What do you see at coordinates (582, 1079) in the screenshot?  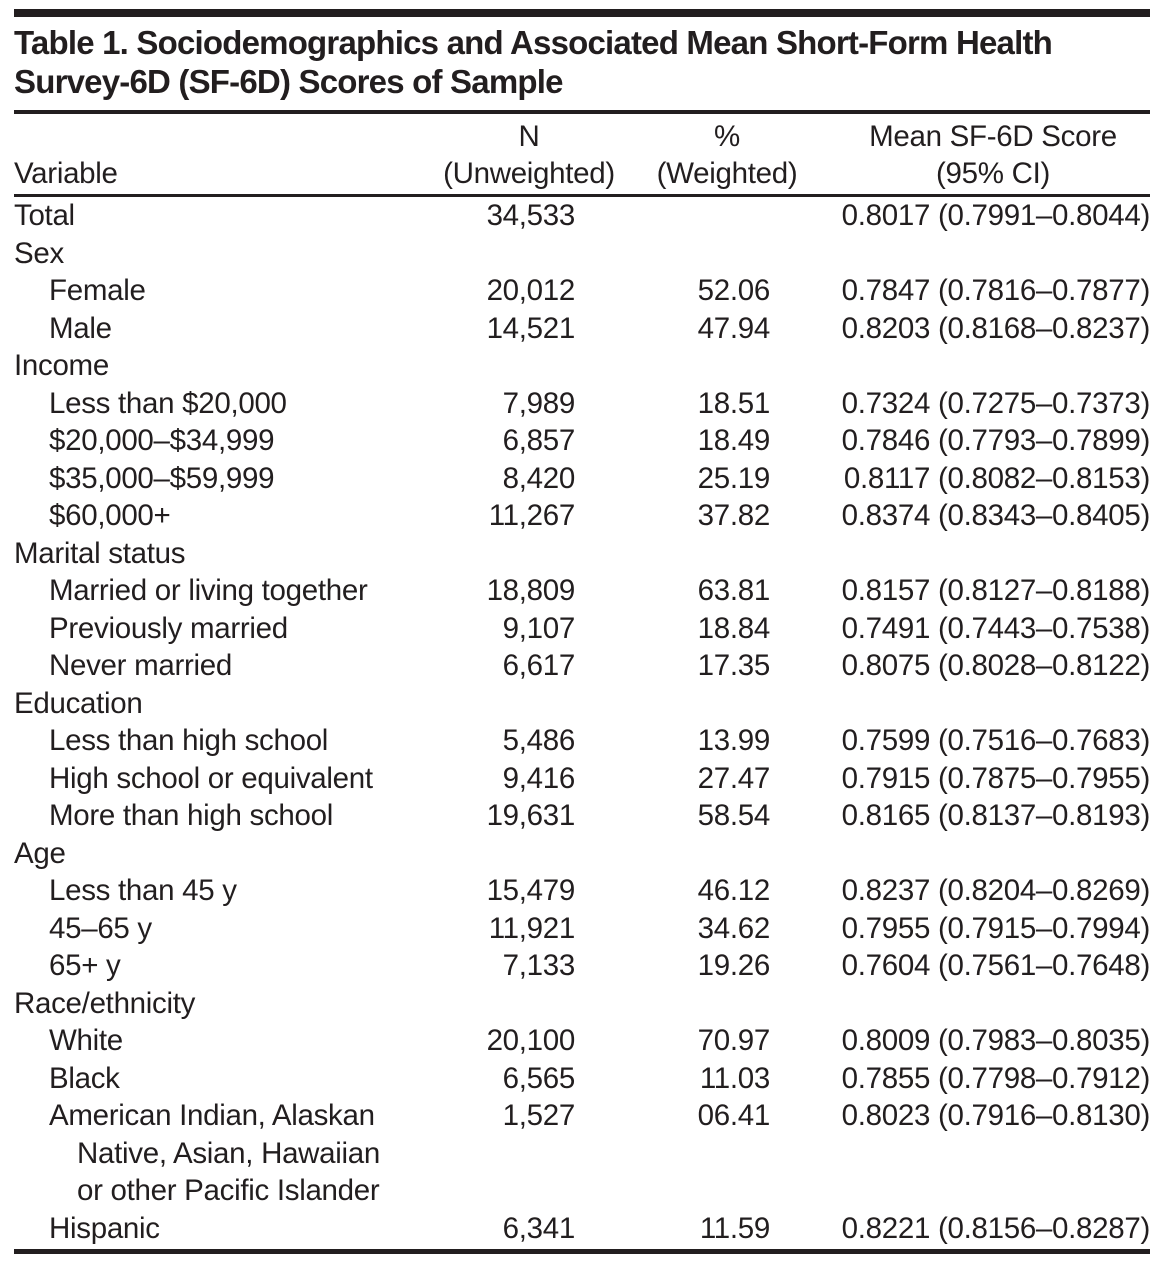 I see `table-row: Black 6,565 11.03 0.7855 (0.7798–0.7912)` at bounding box center [582, 1079].